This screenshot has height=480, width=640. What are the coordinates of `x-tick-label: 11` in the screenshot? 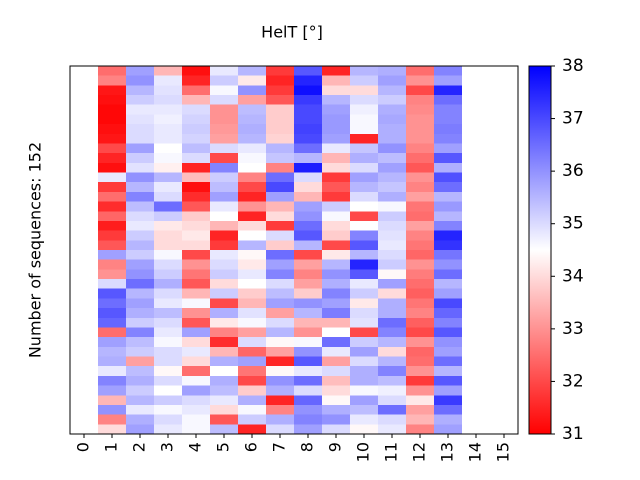 It's located at (391, 452).